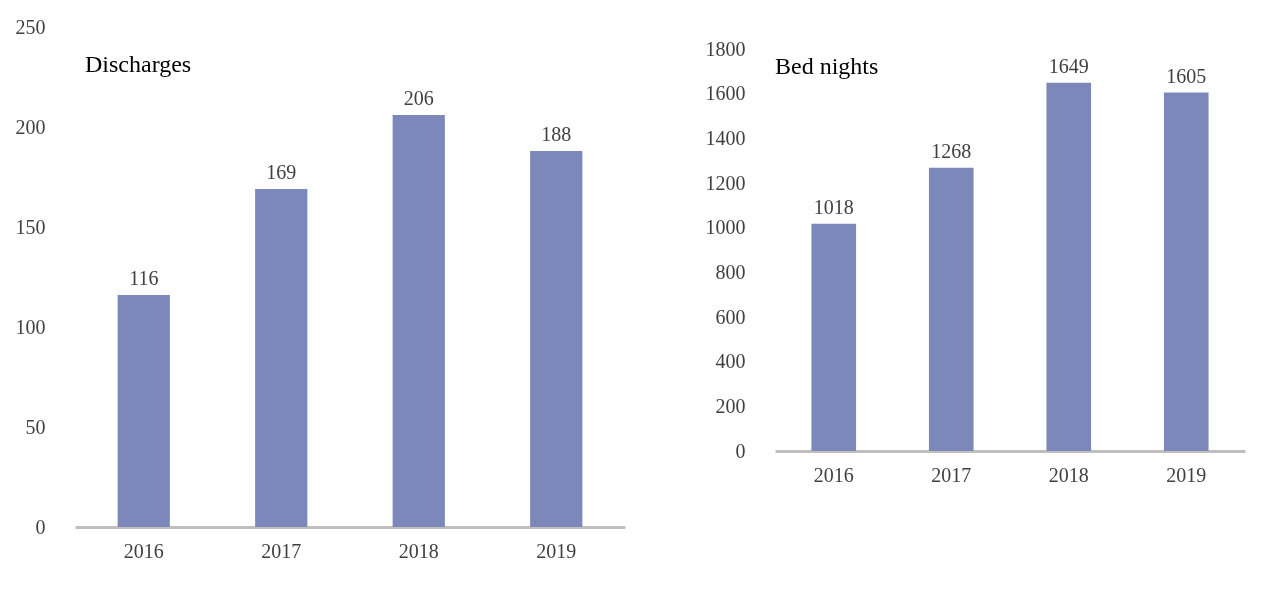  I want to click on data-label: 206, so click(418, 98).